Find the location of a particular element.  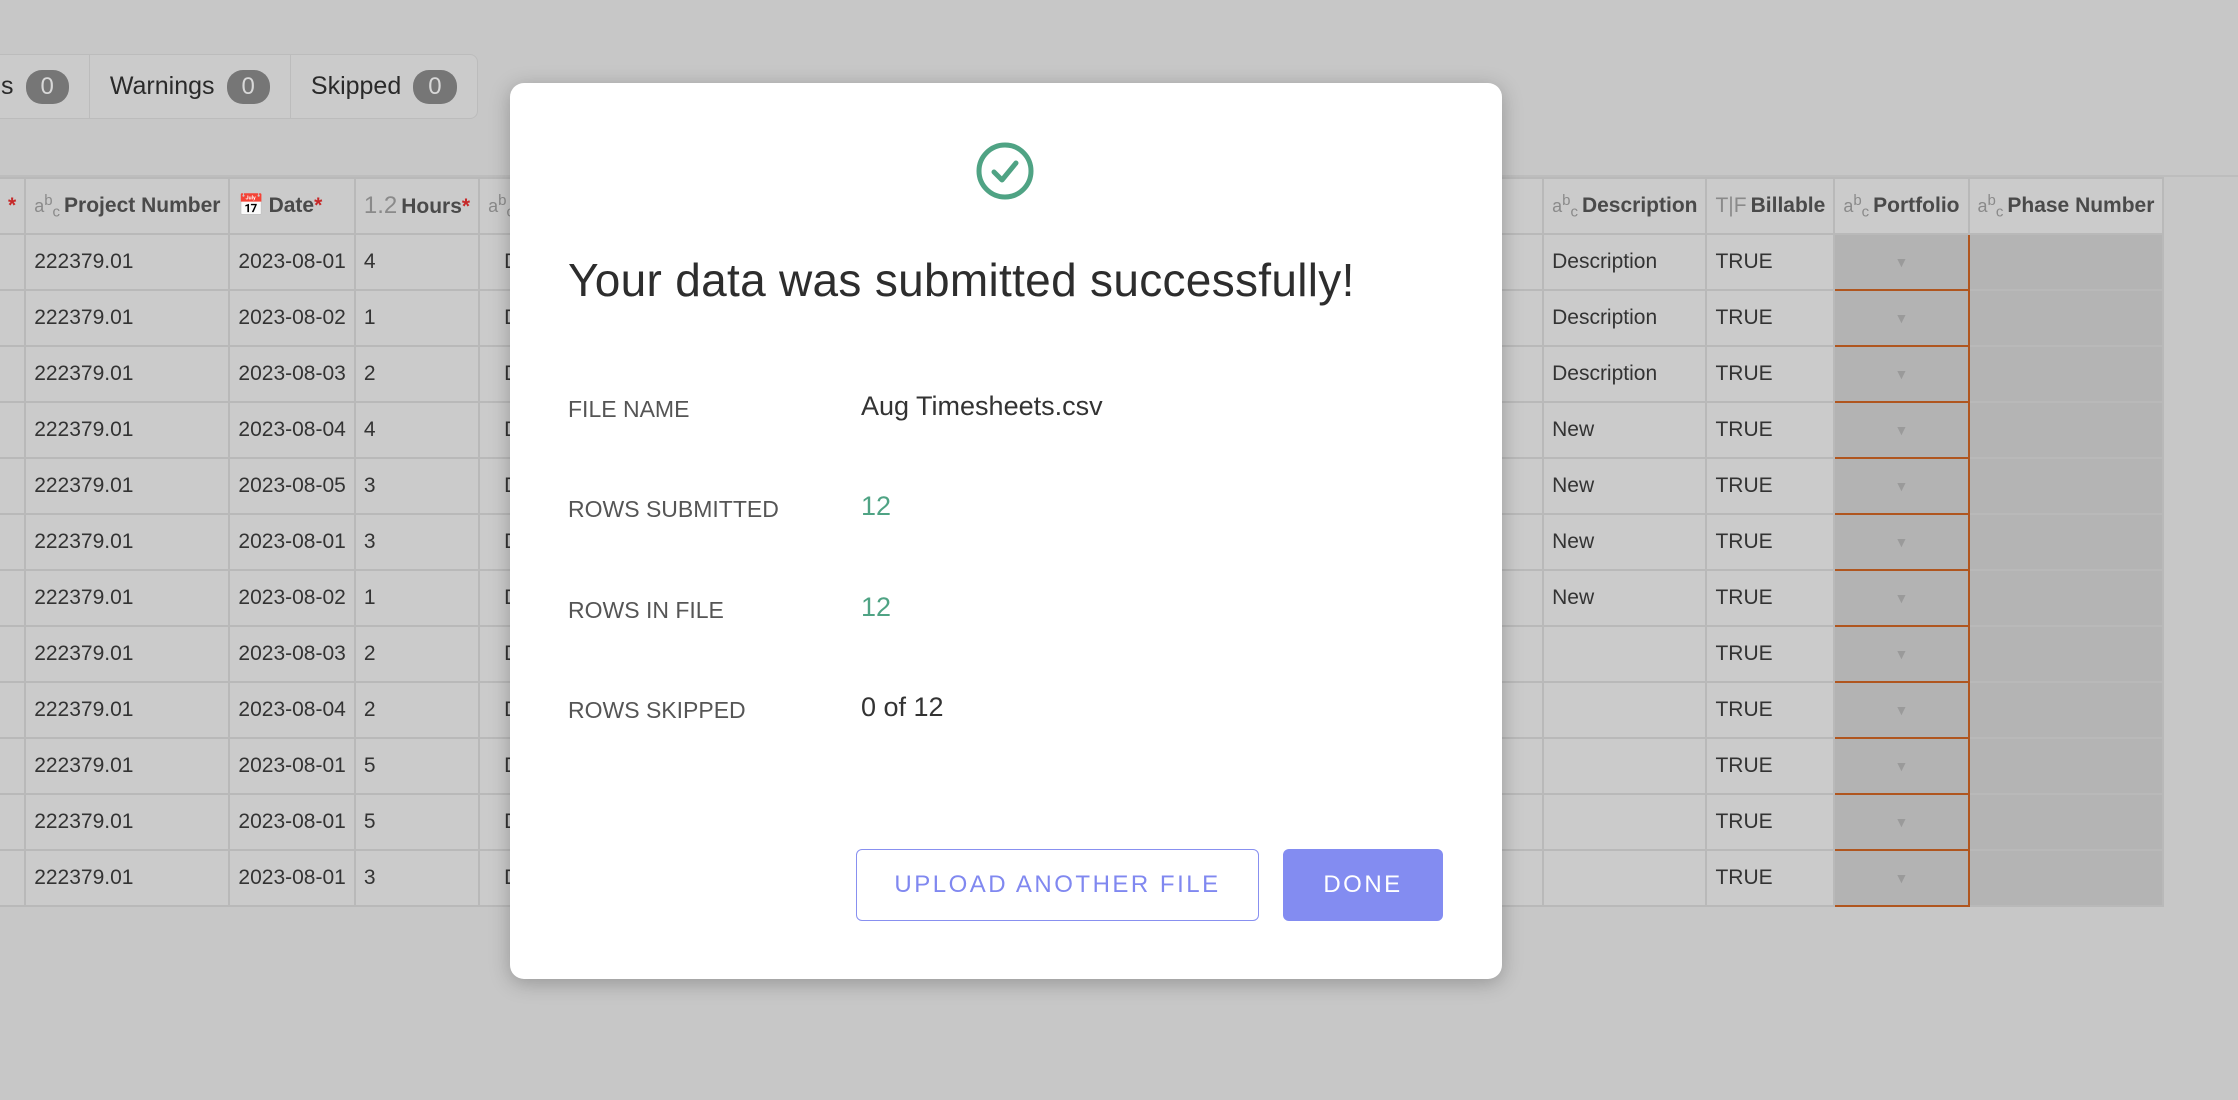

column-header: T|F Billable is located at coordinates (1770, 206).